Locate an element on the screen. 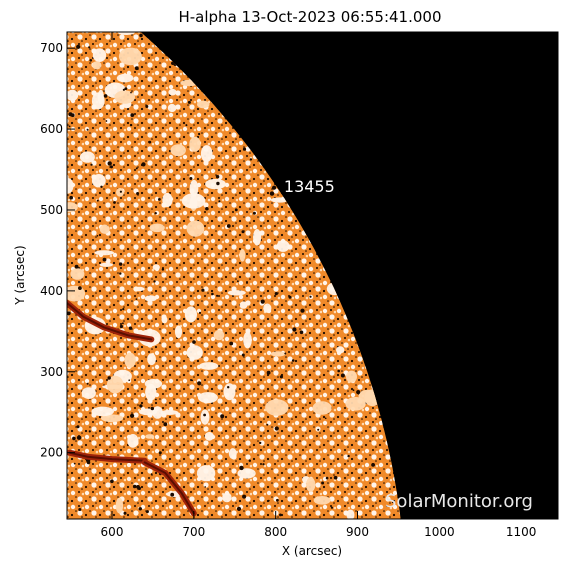  watermark: SolarMonitor.org is located at coordinates (459, 501).